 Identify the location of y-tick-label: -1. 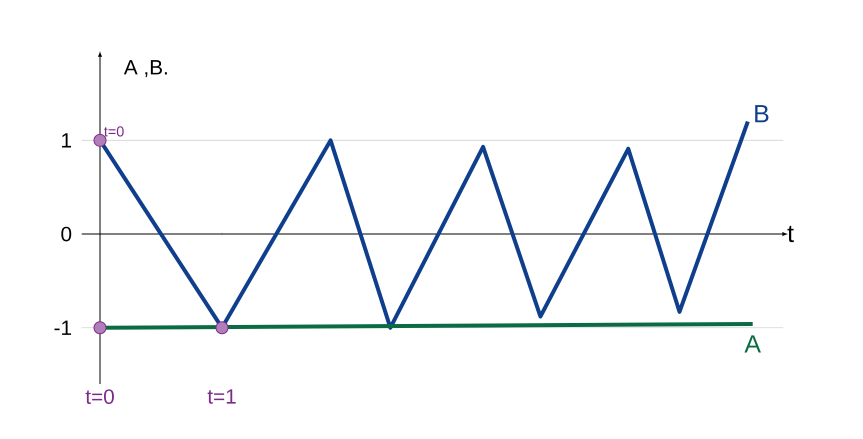
(63, 327).